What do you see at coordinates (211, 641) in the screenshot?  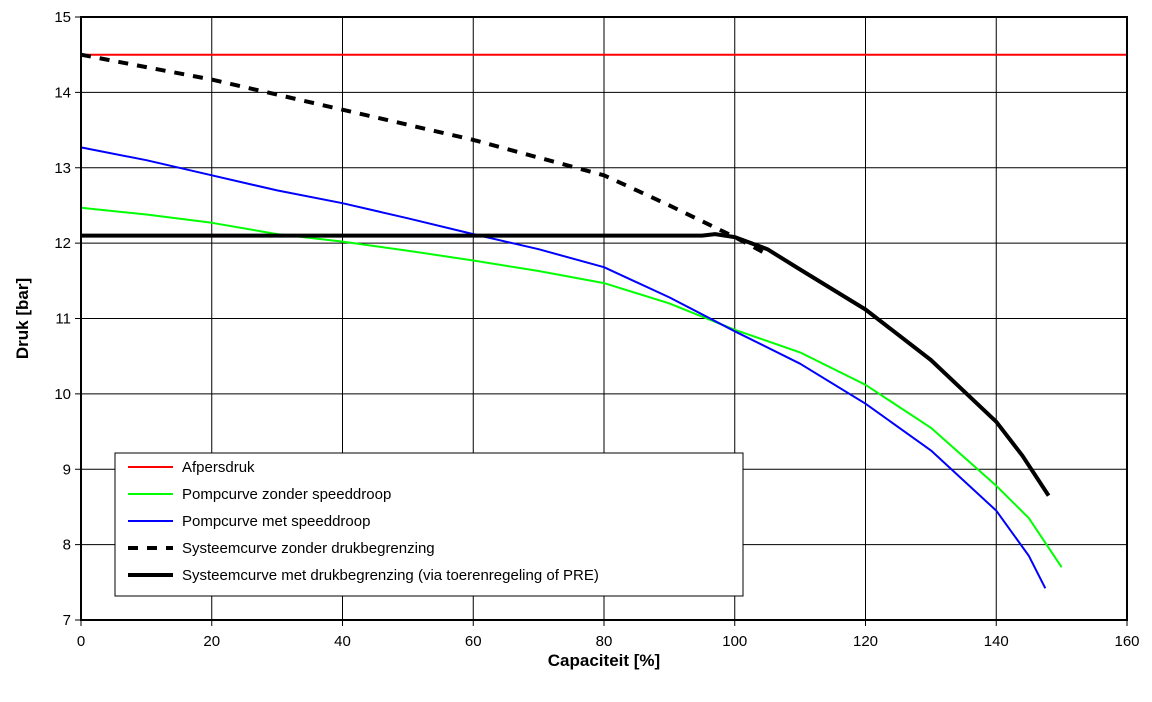 I see `x-tick-label: 20` at bounding box center [211, 641].